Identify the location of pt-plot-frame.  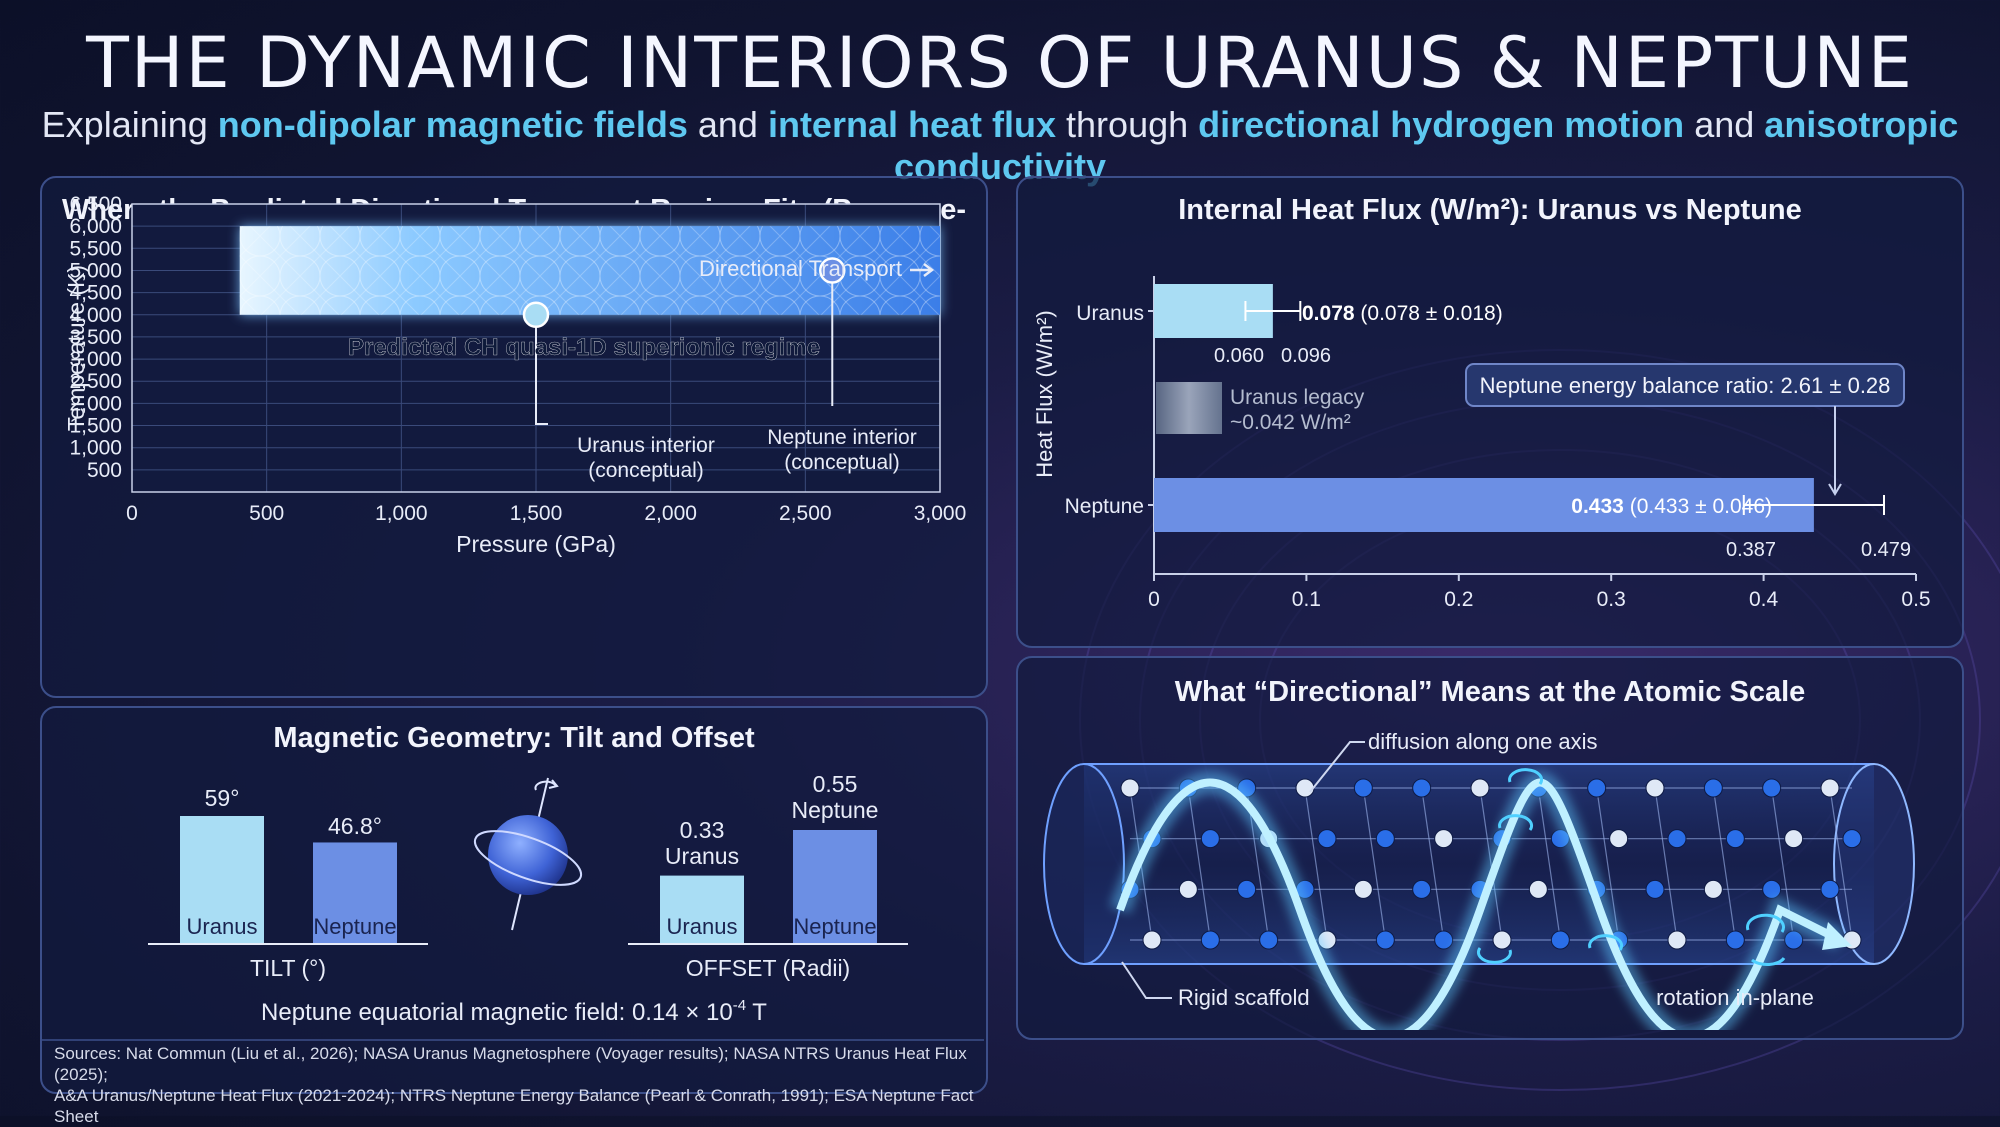
(536, 348).